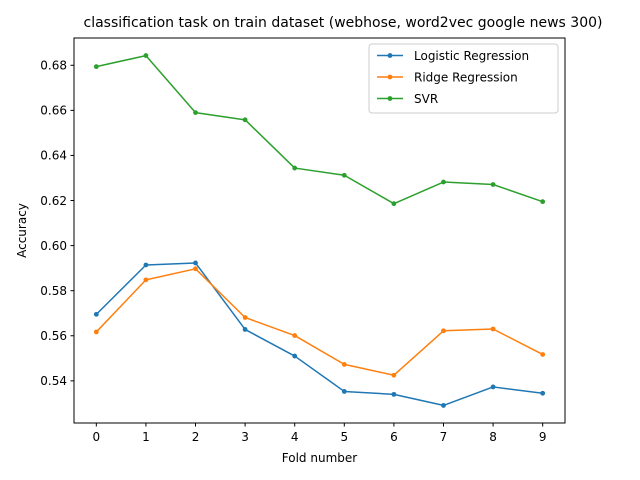  I want to click on y-tick-label: 0.68, so click(53, 66).